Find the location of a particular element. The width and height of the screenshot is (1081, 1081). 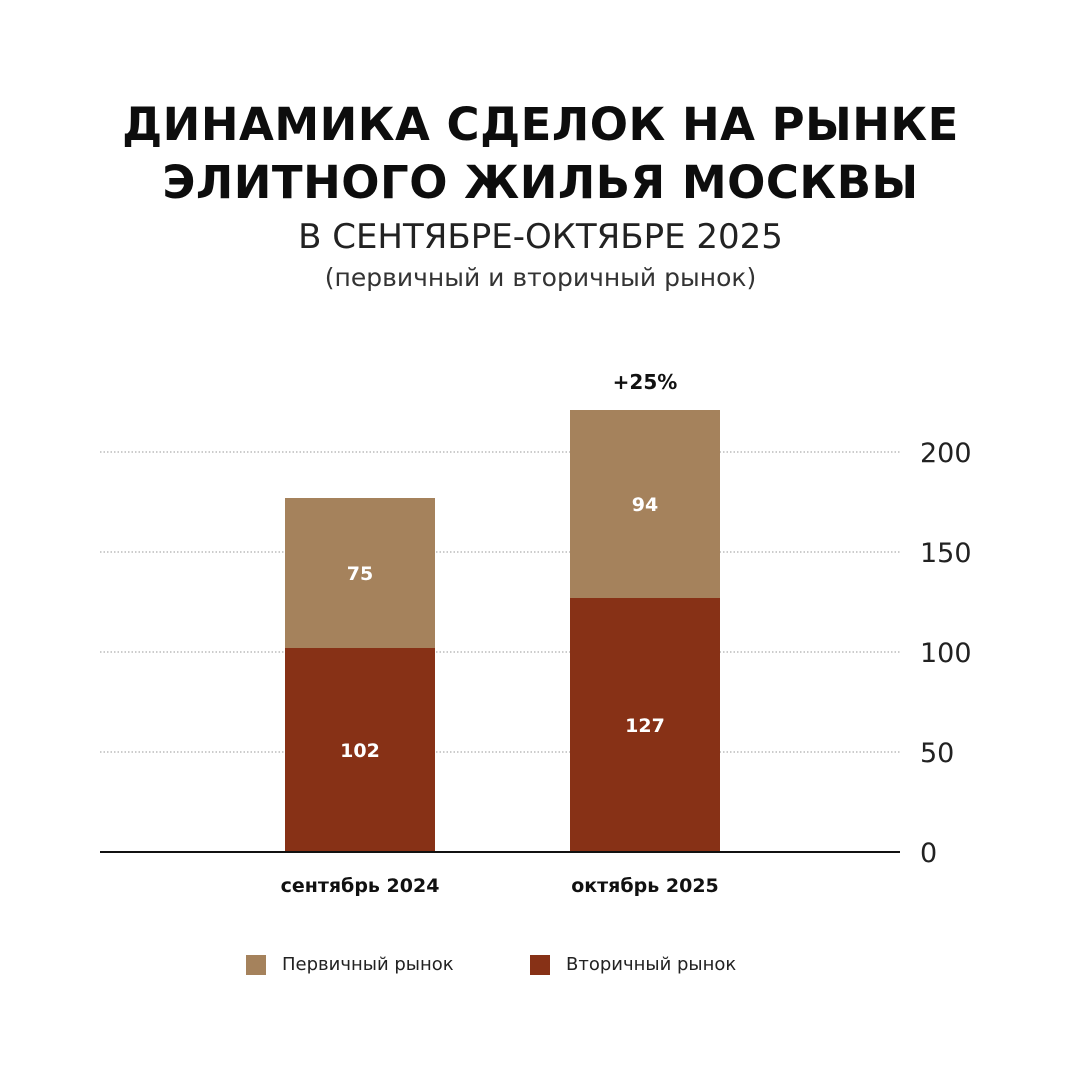

legend: Первичный рынок Вторичный рынок is located at coordinates (540, 968).